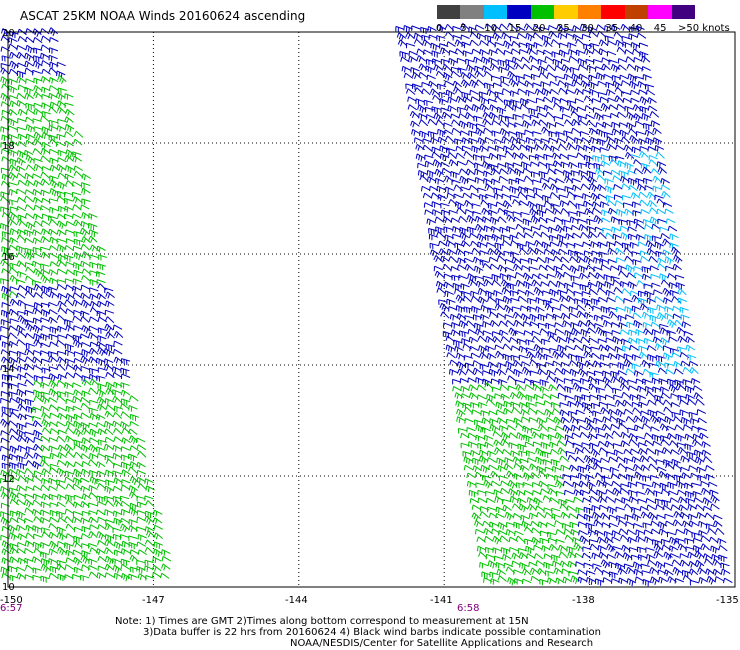 Image resolution: width=740 pixels, height=650 pixels. I want to click on swath-time-east: 6:58, so click(468, 608).